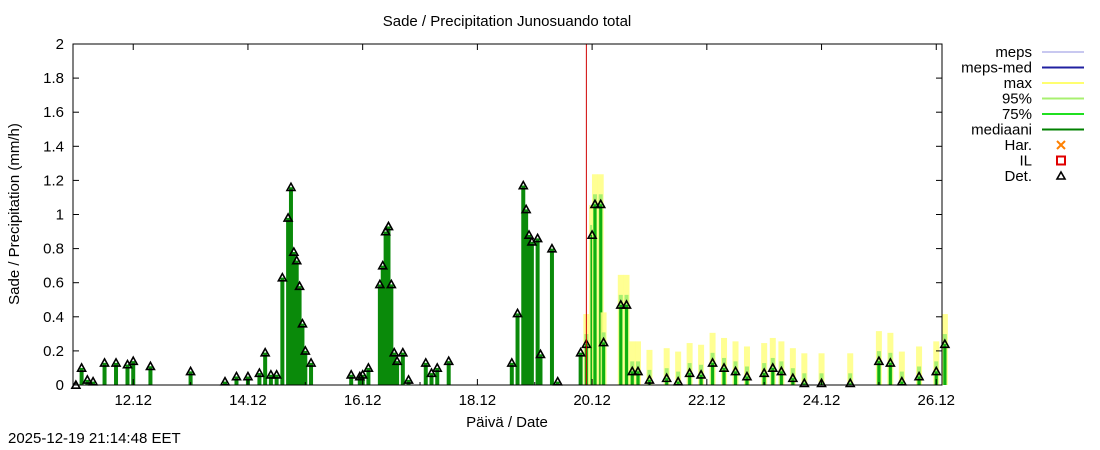  I want to click on y-tick-label: 2, so click(60, 44).